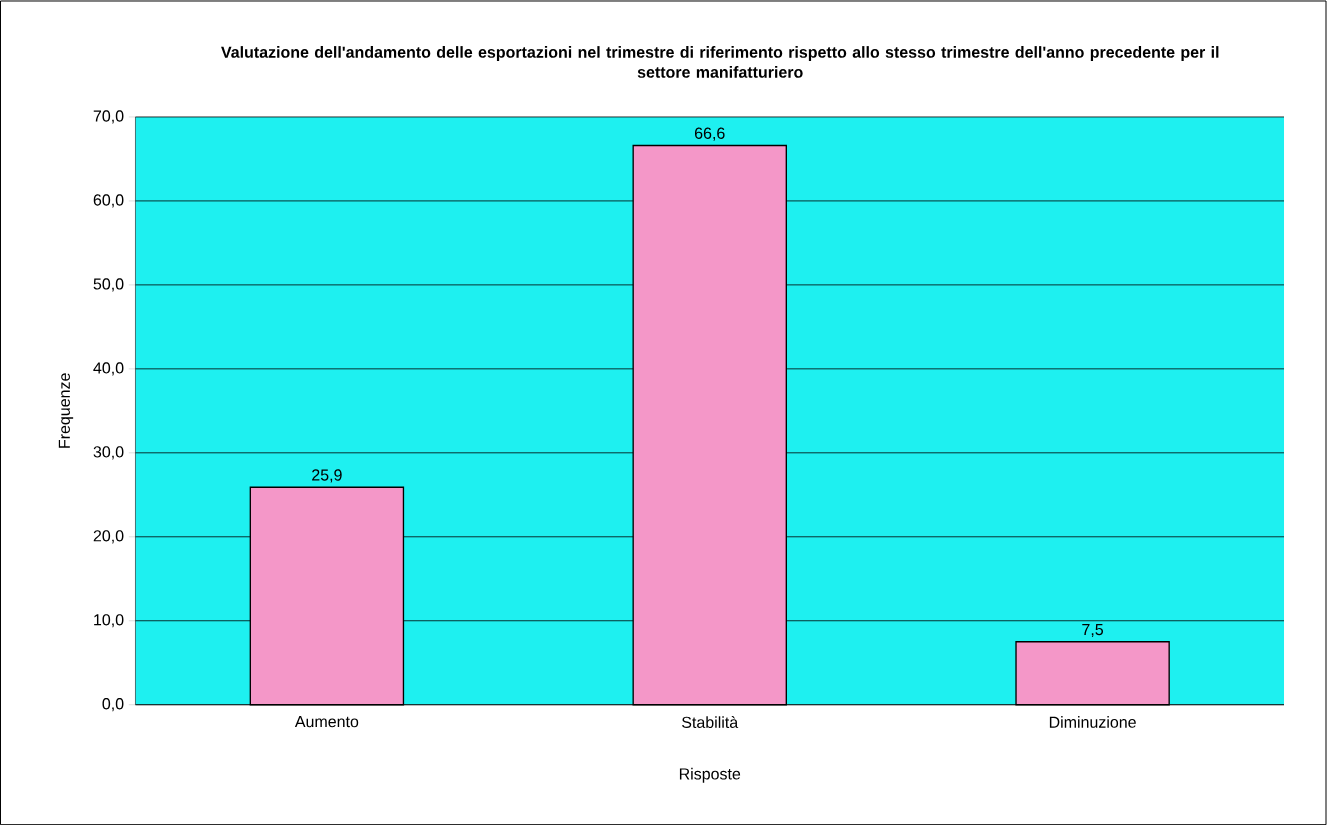 This screenshot has height=825, width=1327. What do you see at coordinates (108, 117) in the screenshot?
I see `y-tick-label: 70,0` at bounding box center [108, 117].